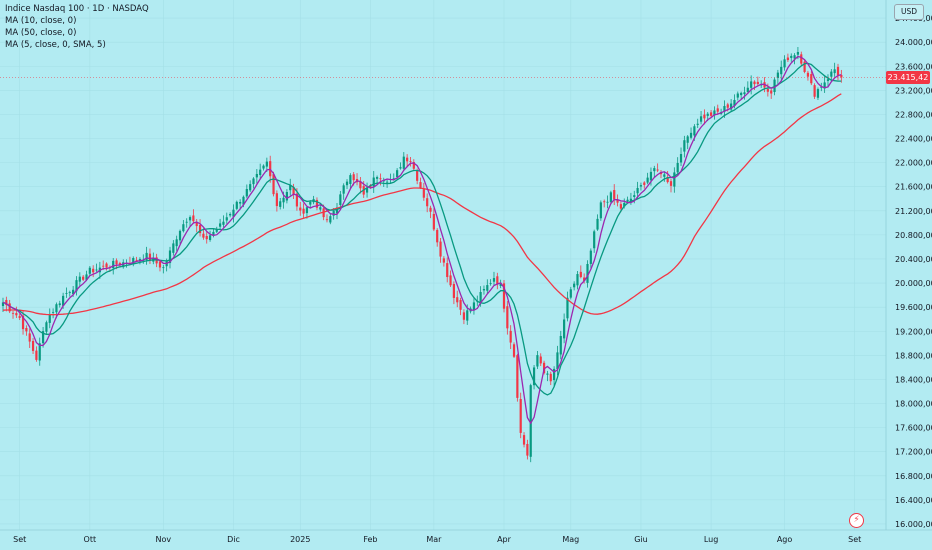  I want to click on legend-ma50: MA (50, close, 0), so click(41, 33).